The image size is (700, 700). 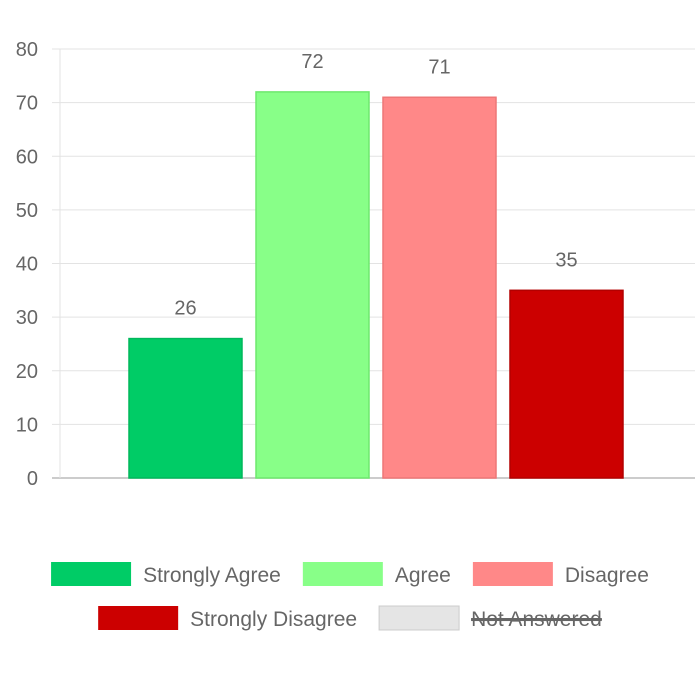 I want to click on y-tick-label: 10, so click(x=27, y=425).